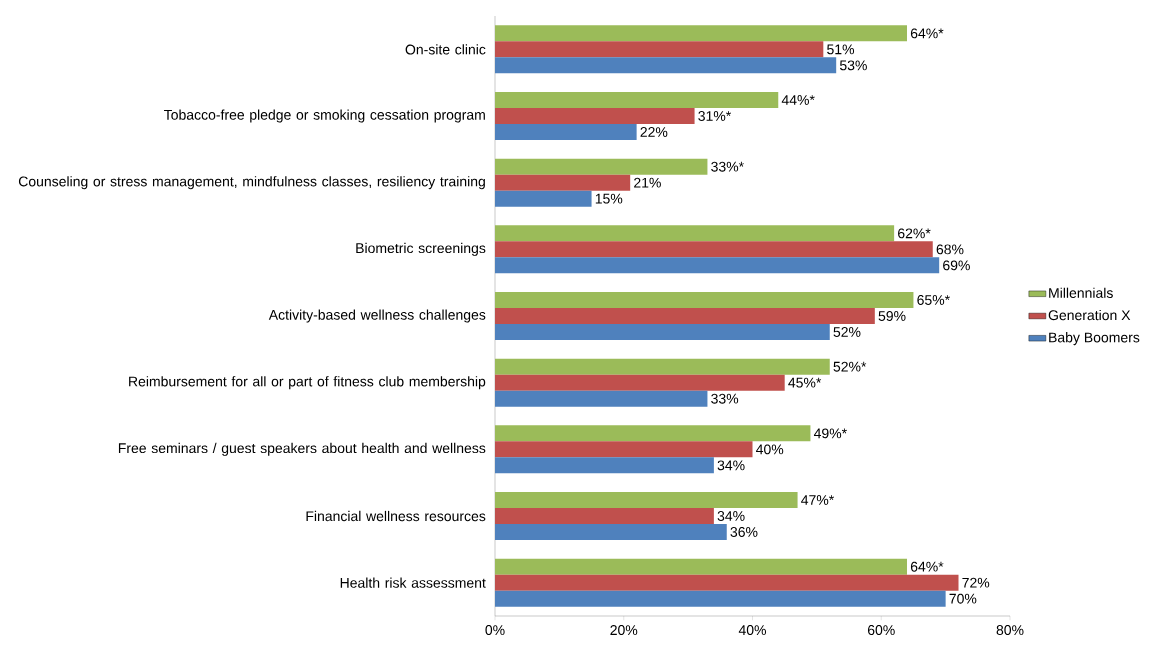 The height and width of the screenshot is (648, 1172). I want to click on data-label: 65%*, so click(933, 300).